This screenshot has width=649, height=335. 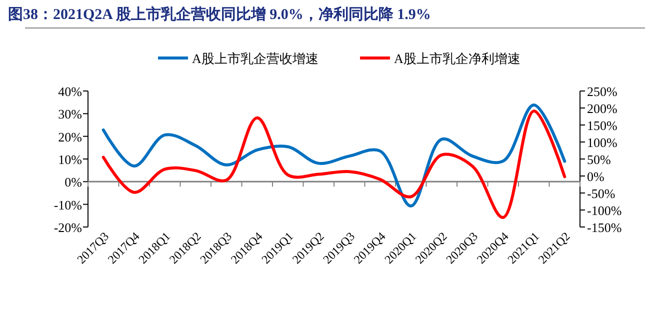 What do you see at coordinates (602, 142) in the screenshot?
I see `y2-tick-label: 100%` at bounding box center [602, 142].